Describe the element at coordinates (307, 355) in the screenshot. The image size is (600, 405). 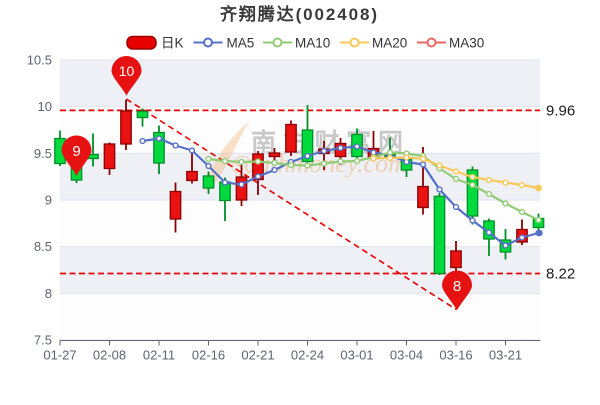
I see `svg-text: 02-24` at that location.